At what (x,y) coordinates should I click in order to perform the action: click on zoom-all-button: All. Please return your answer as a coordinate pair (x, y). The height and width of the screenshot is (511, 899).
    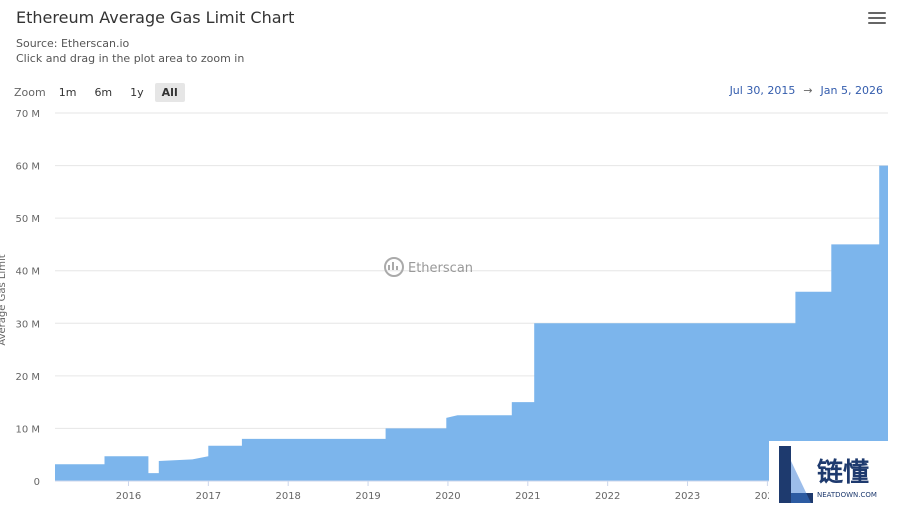
    Looking at the image, I should click on (169, 92).